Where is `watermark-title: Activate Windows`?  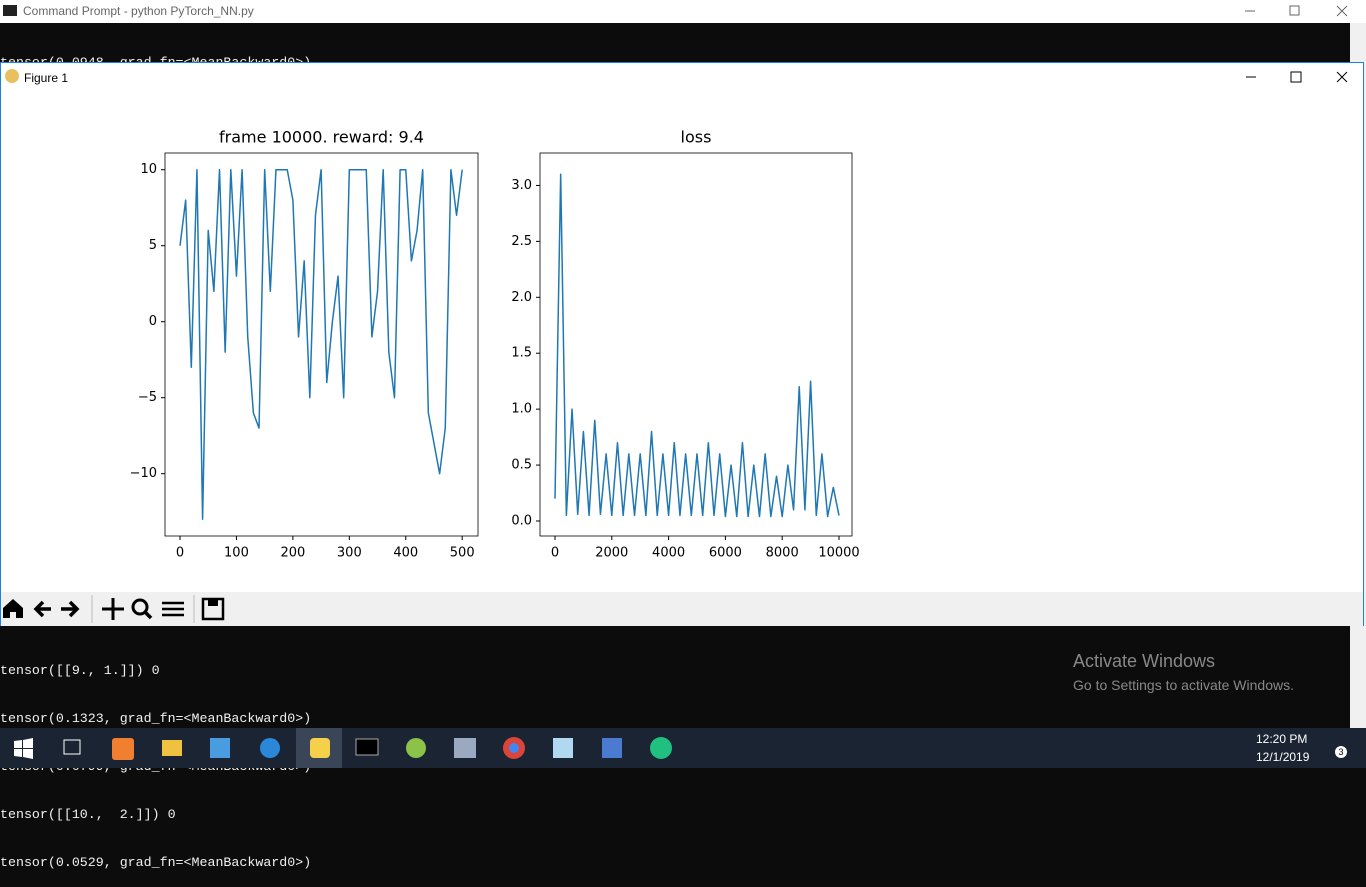 watermark-title: Activate Windows is located at coordinates (1144, 661).